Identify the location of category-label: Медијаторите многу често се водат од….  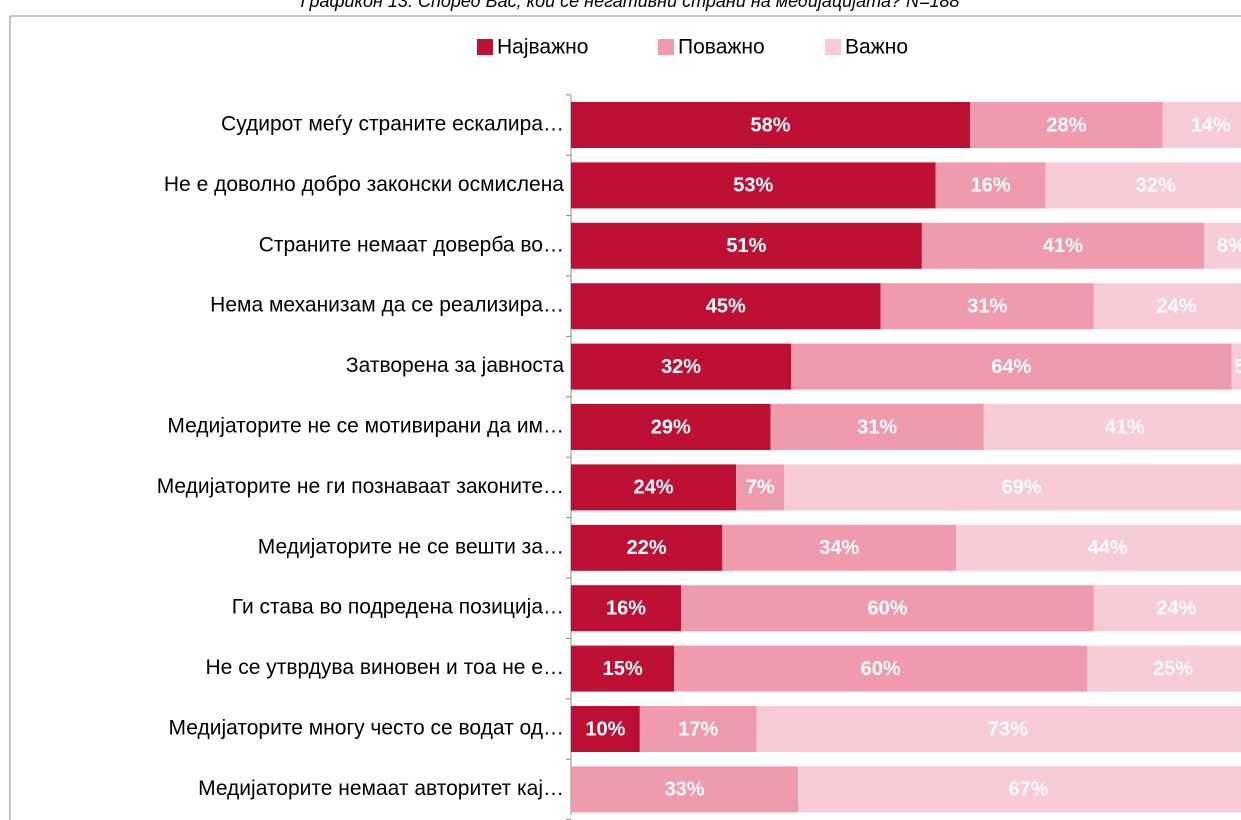
(366, 728).